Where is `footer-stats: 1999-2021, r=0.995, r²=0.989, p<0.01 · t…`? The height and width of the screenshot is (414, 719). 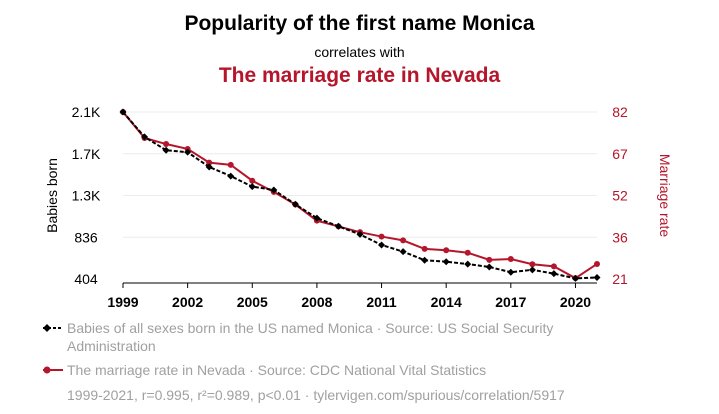
footer-stats: 1999-2021, r=0.995, r²=0.989, p<0.01 · t… is located at coordinates (316, 395).